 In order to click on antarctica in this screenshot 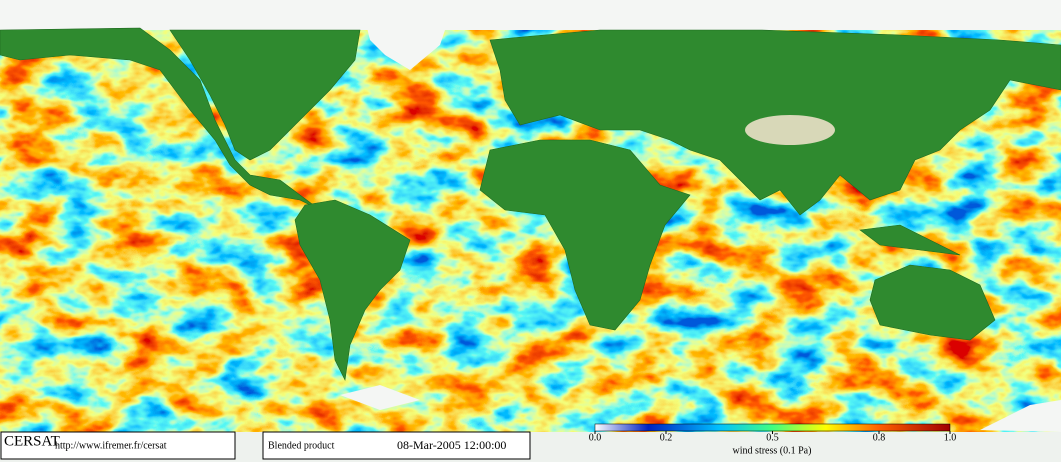, I will do `click(700, 408)`.